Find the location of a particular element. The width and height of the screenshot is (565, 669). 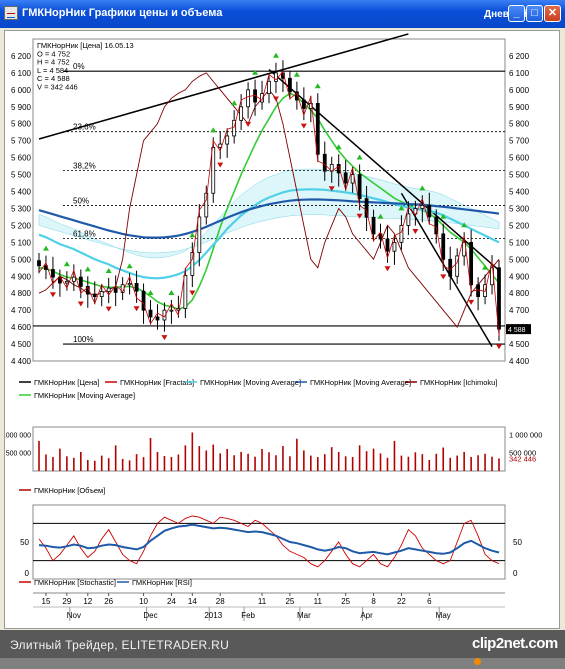

fib-level-label: 23,6% is located at coordinates (84, 127).